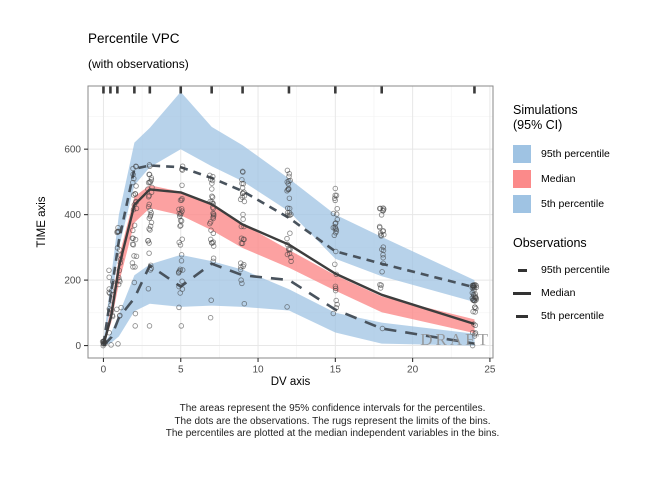  I want to click on plot-title: Percentile VPC, so click(134, 38).